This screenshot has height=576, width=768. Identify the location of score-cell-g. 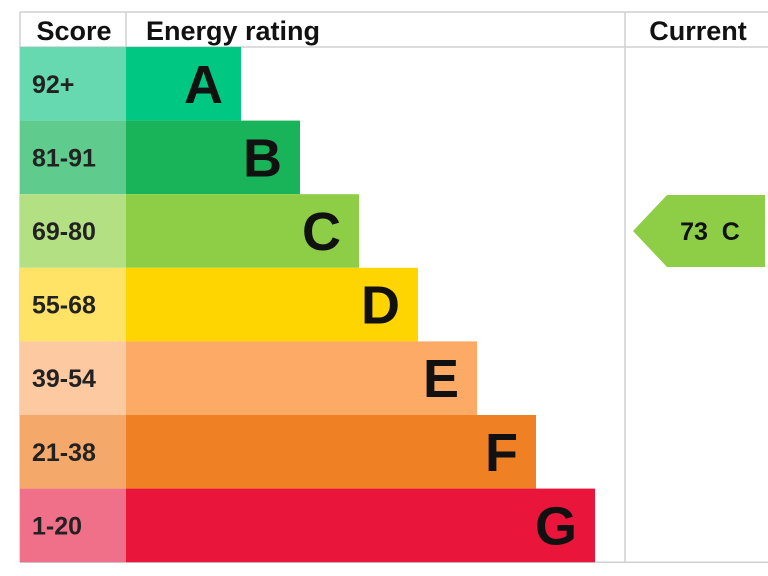
(73, 525).